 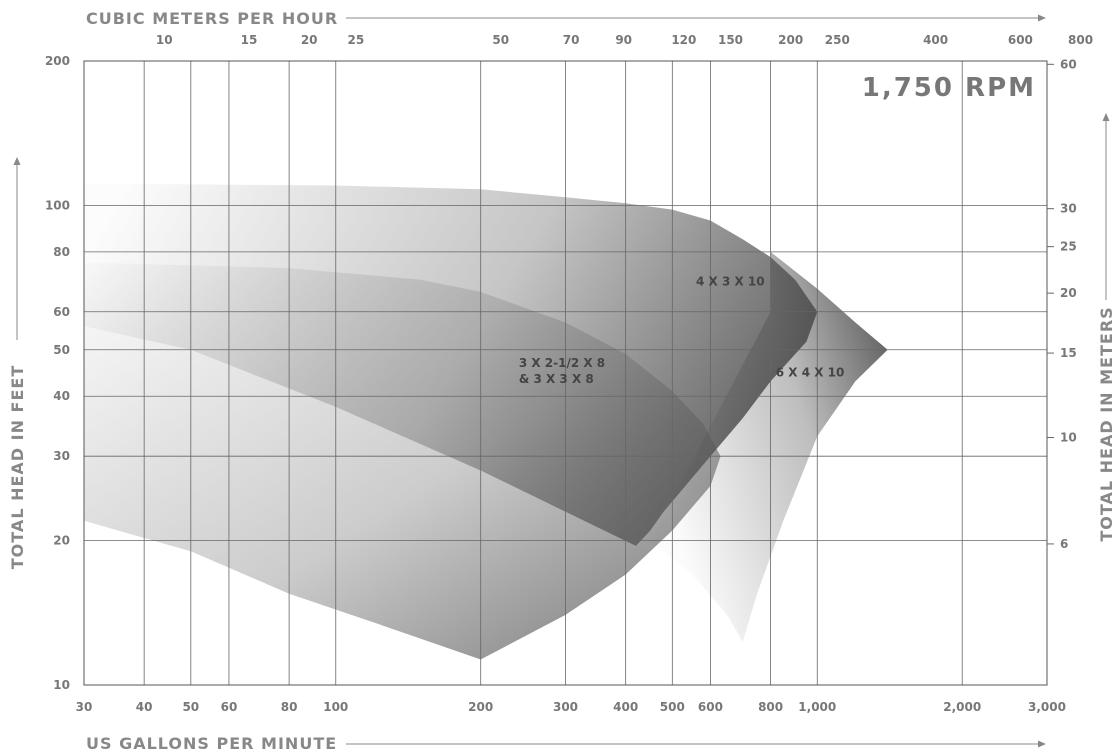 What do you see at coordinates (61, 350) in the screenshot?
I see `y-tick-label: 50` at bounding box center [61, 350].